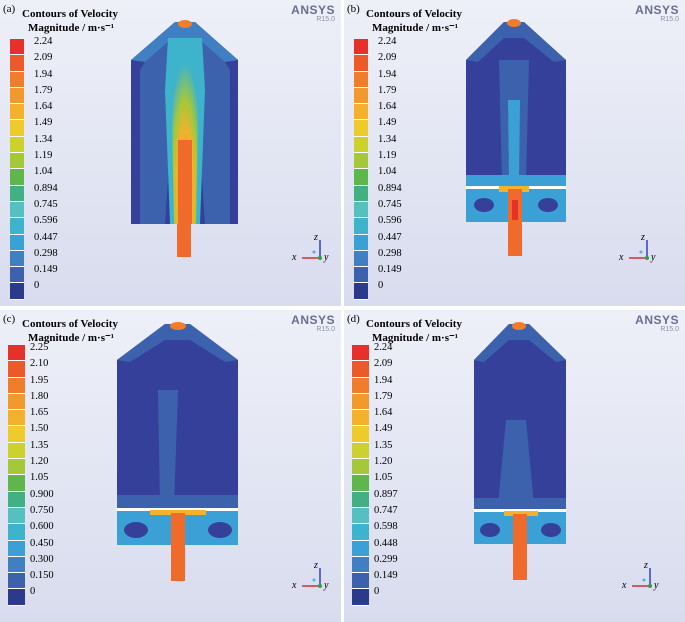  Describe the element at coordinates (39, 396) in the screenshot. I see `colorbar-tick-label: 1.80` at that location.